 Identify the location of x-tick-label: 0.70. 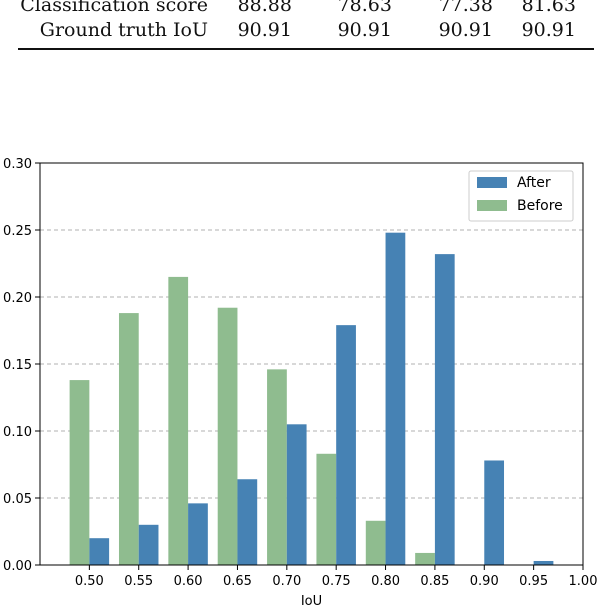
(286, 581).